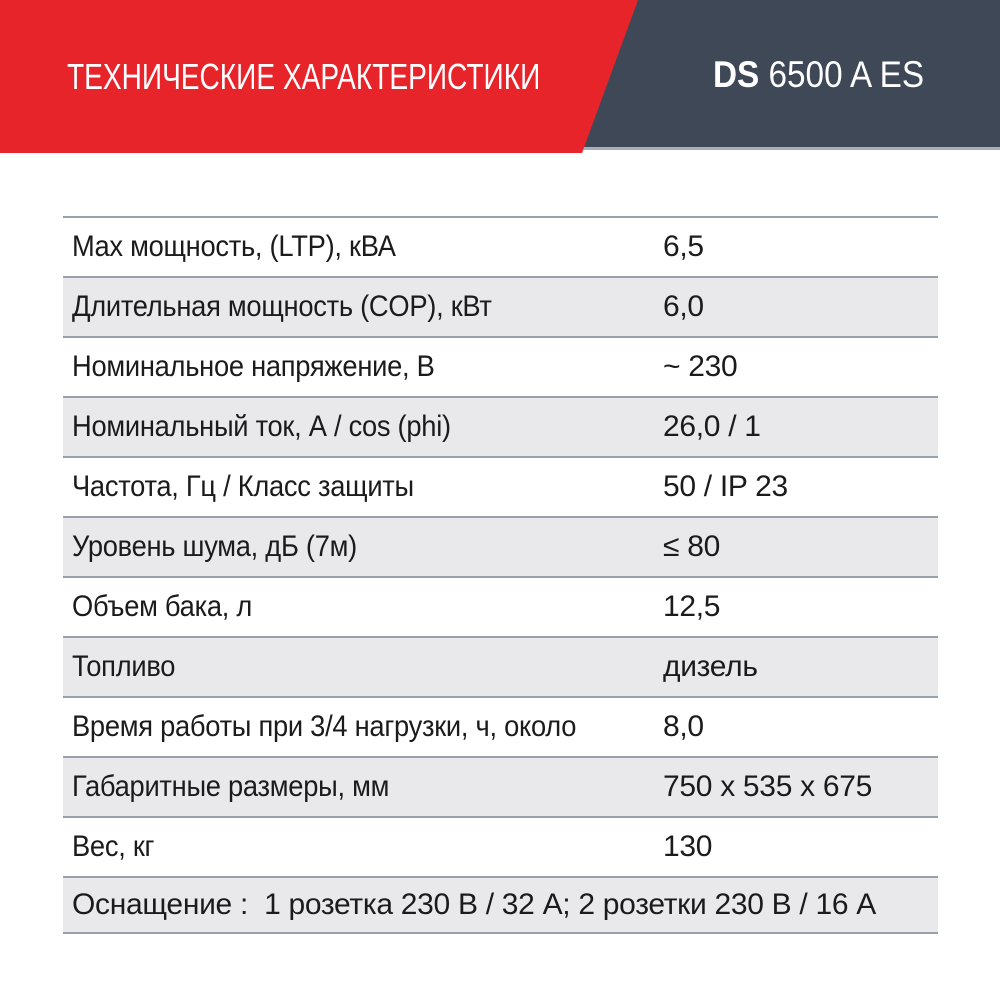 This screenshot has height=1000, width=1000. What do you see at coordinates (253, 366) in the screenshot?
I see `spec-label: Номинальное напряжение, В` at bounding box center [253, 366].